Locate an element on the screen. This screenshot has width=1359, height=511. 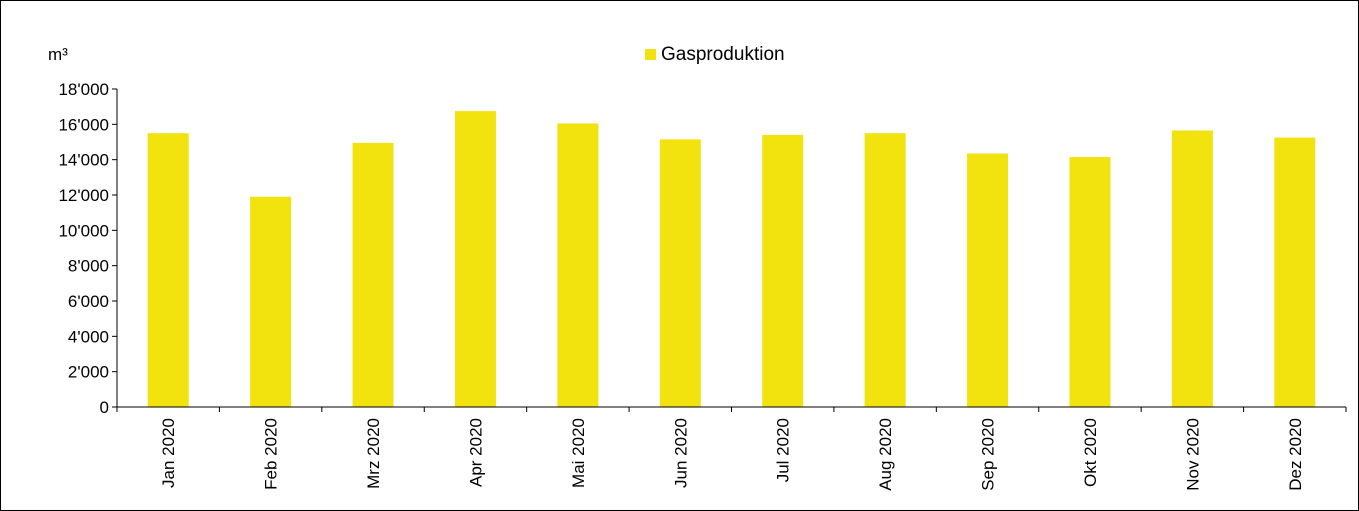
x-tick-label: Jun 2020 is located at coordinates (680, 453).